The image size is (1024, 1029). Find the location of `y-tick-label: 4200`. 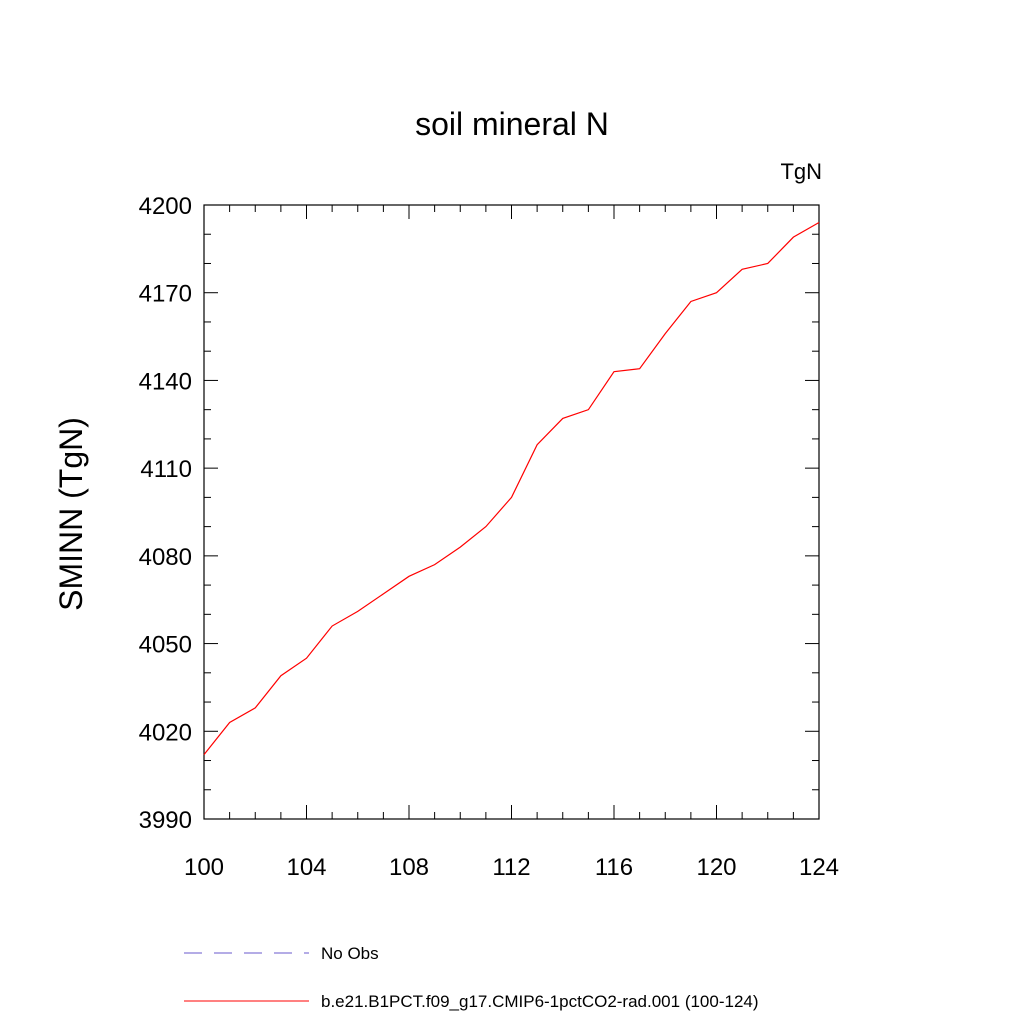

y-tick-label: 4200 is located at coordinates (165, 206).